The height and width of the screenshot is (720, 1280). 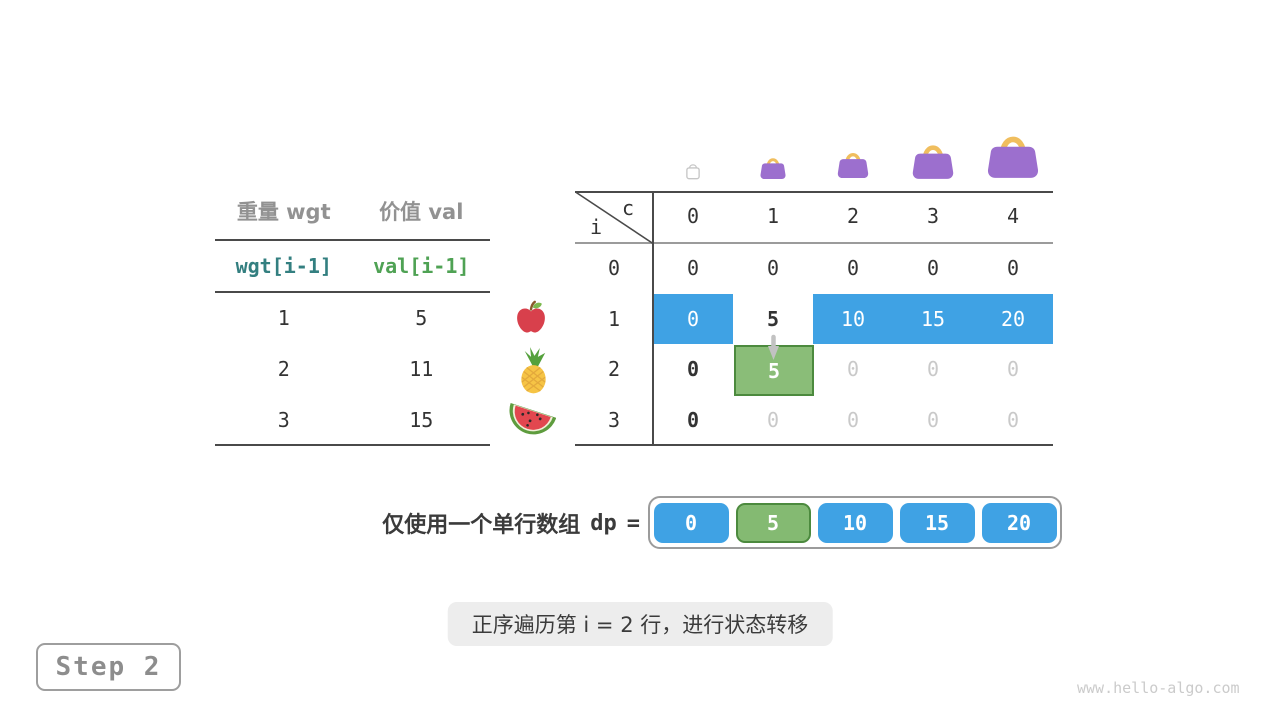 What do you see at coordinates (352, 292) in the screenshot?
I see `items-table-mid-rule` at bounding box center [352, 292].